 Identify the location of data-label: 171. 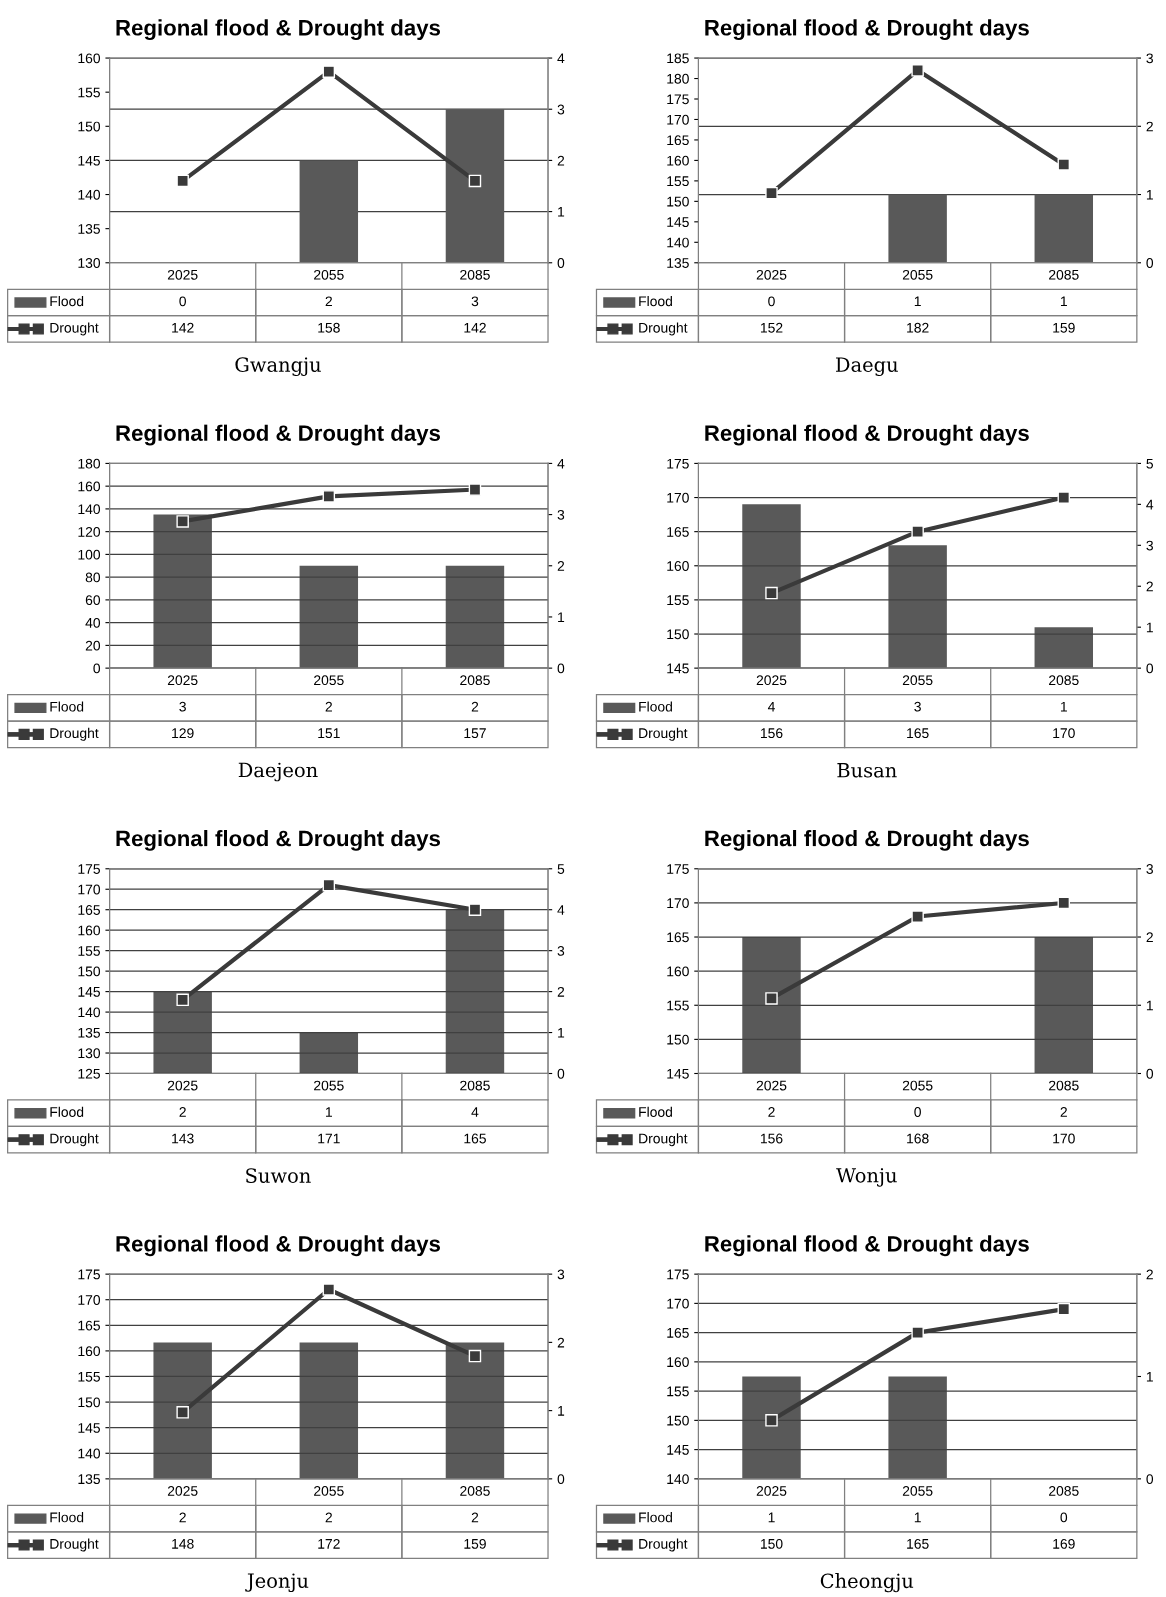
(329, 1138).